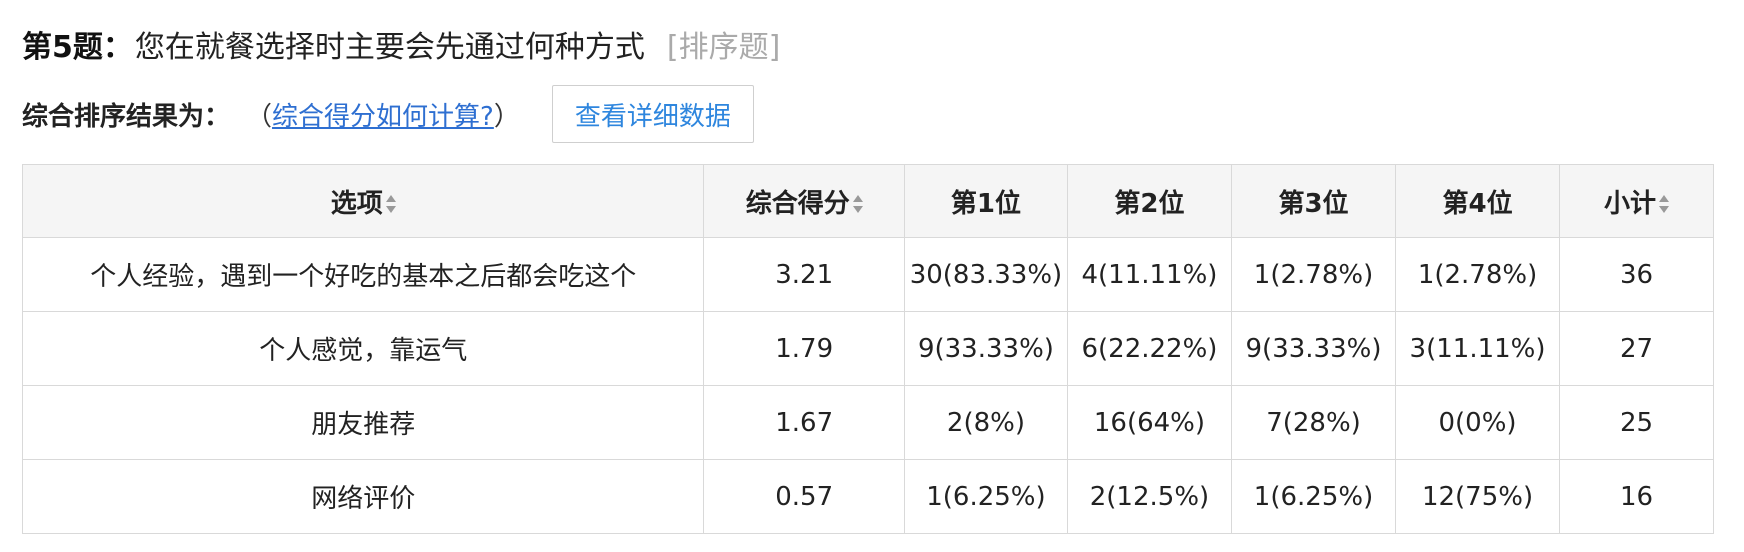 The width and height of the screenshot is (1744, 552). What do you see at coordinates (1636, 496) in the screenshot?
I see `cell-subtotal: 16` at bounding box center [1636, 496].